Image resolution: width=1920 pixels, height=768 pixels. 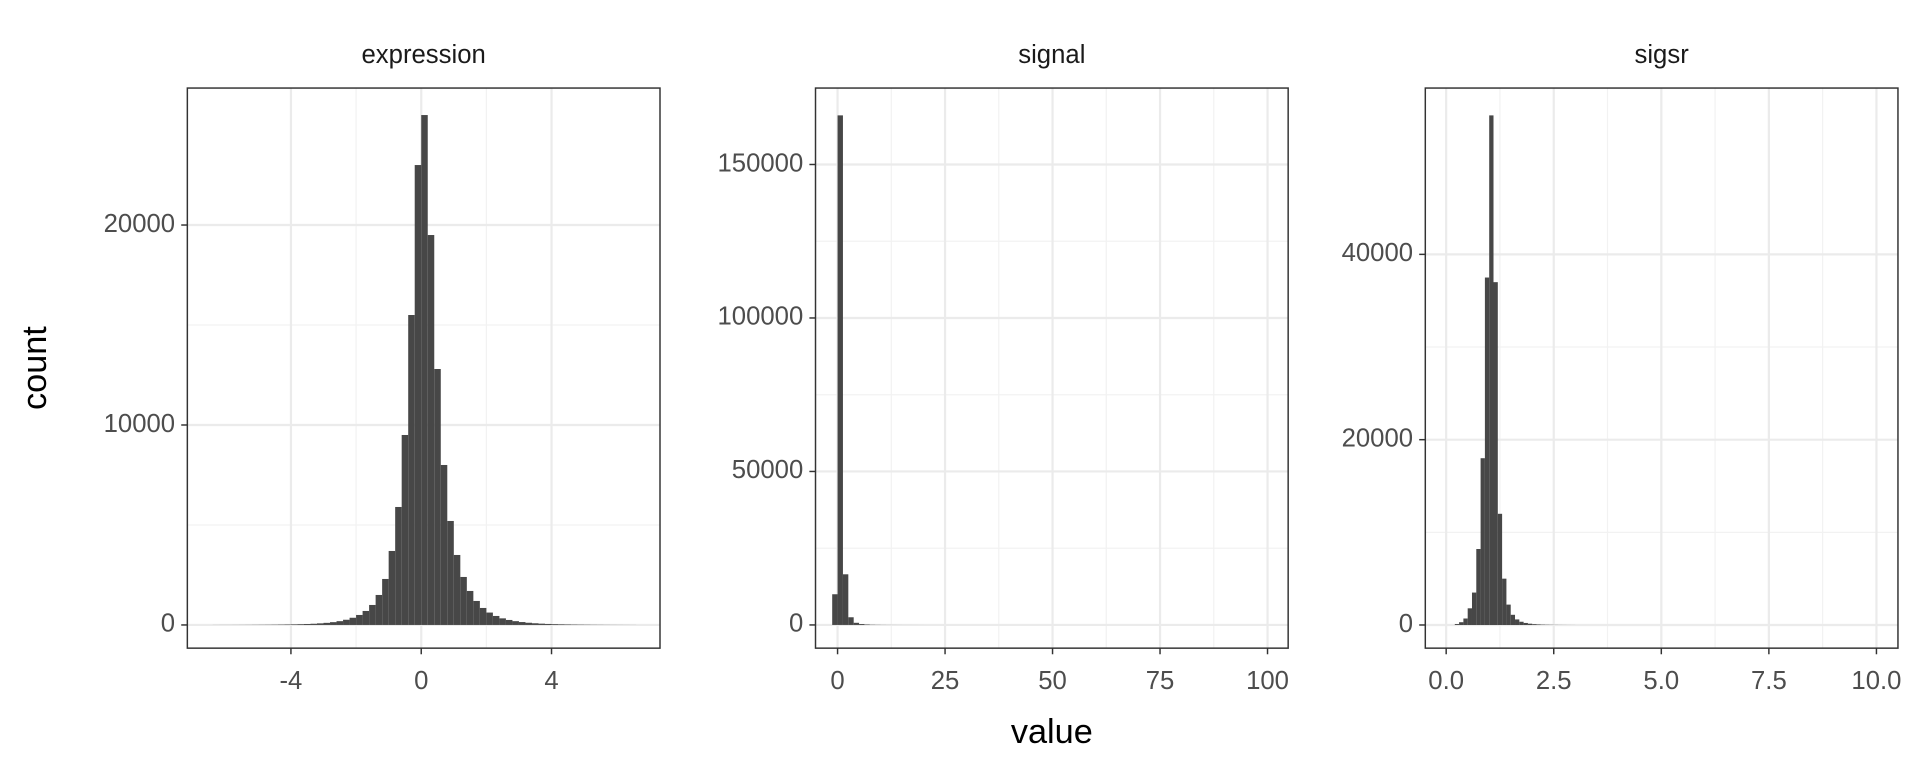 I want to click on x-tick-label: 100, so click(x=1267, y=681).